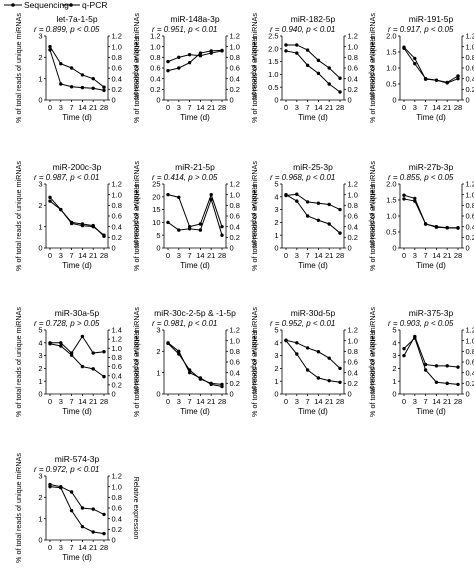  What do you see at coordinates (313, 167) in the screenshot?
I see `panel-title: miR-25-3p` at bounding box center [313, 167].